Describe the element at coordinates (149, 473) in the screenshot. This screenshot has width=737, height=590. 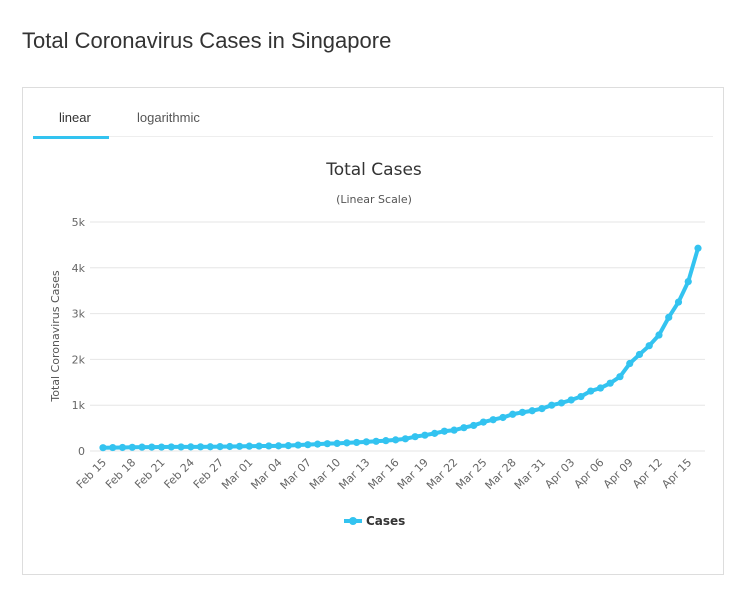
I see `x-tick-label: Feb 21` at that location.